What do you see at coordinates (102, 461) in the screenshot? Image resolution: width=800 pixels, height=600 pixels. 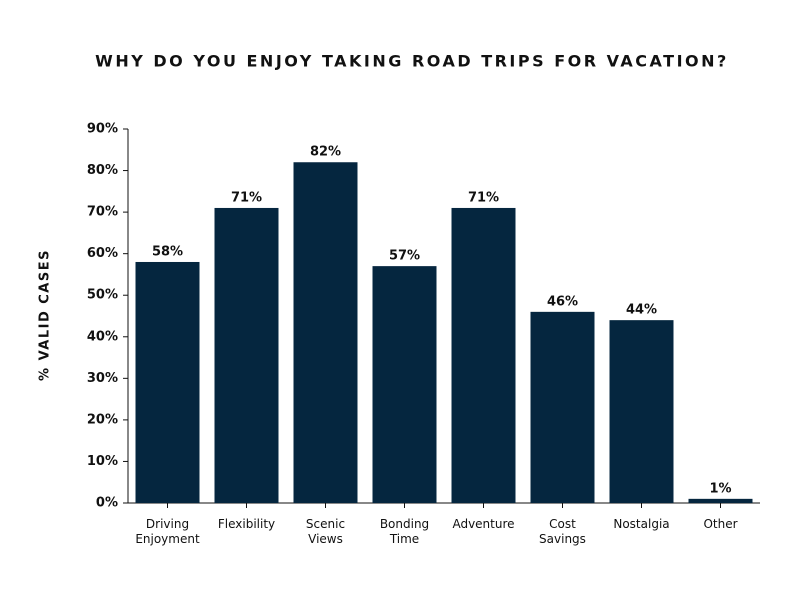 I see `y-tick-label: 10%` at bounding box center [102, 461].